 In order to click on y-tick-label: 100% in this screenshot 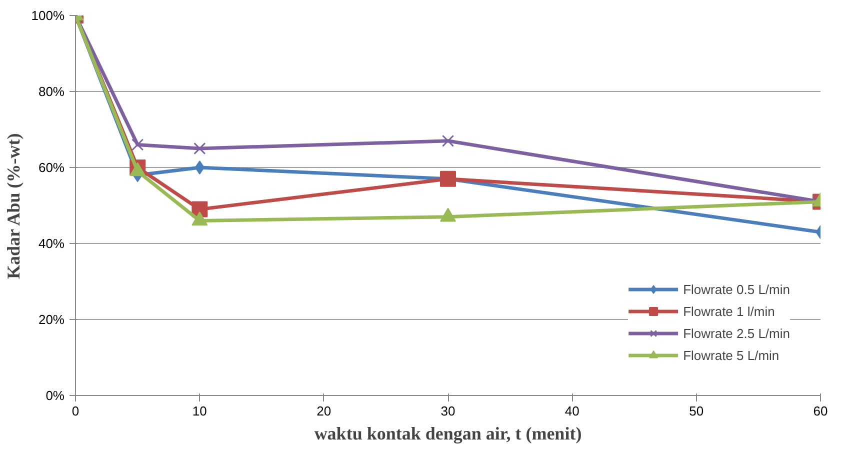, I will do `click(48, 15)`.